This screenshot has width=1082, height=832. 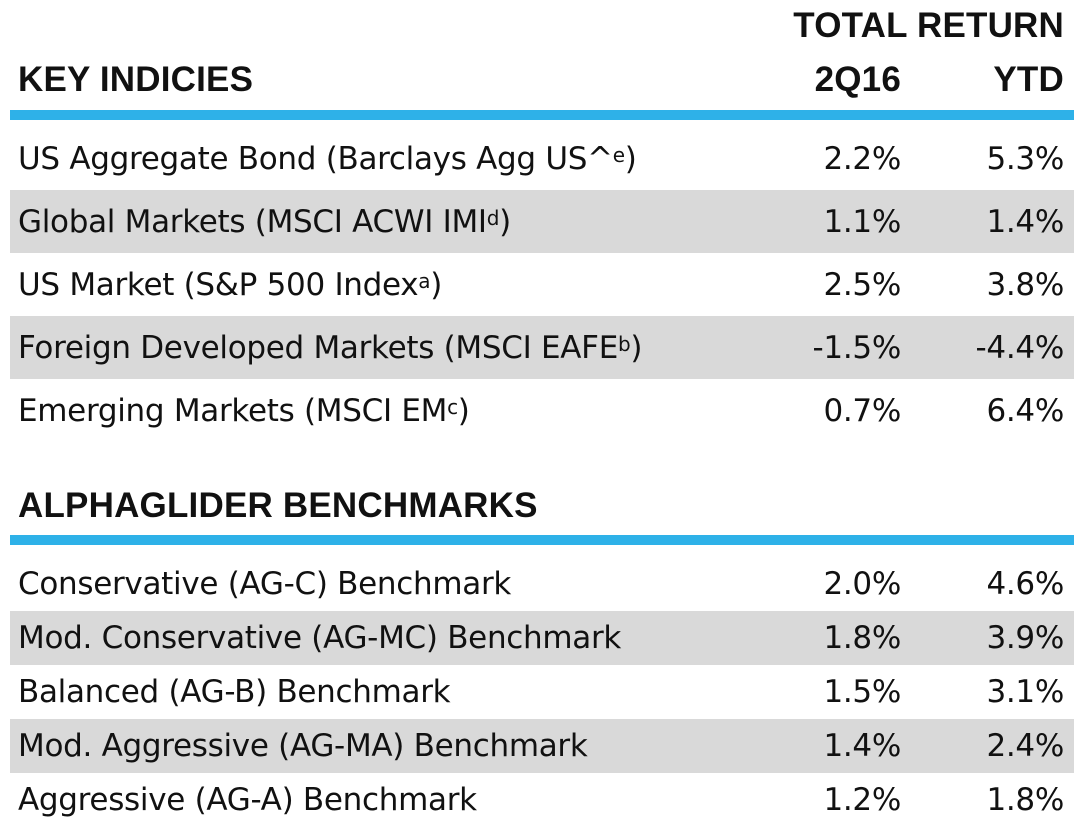 What do you see at coordinates (542, 800) in the screenshot?
I see `table-row: Aggressive (AG-A) Benchmark 1.2% 1.8%` at bounding box center [542, 800].